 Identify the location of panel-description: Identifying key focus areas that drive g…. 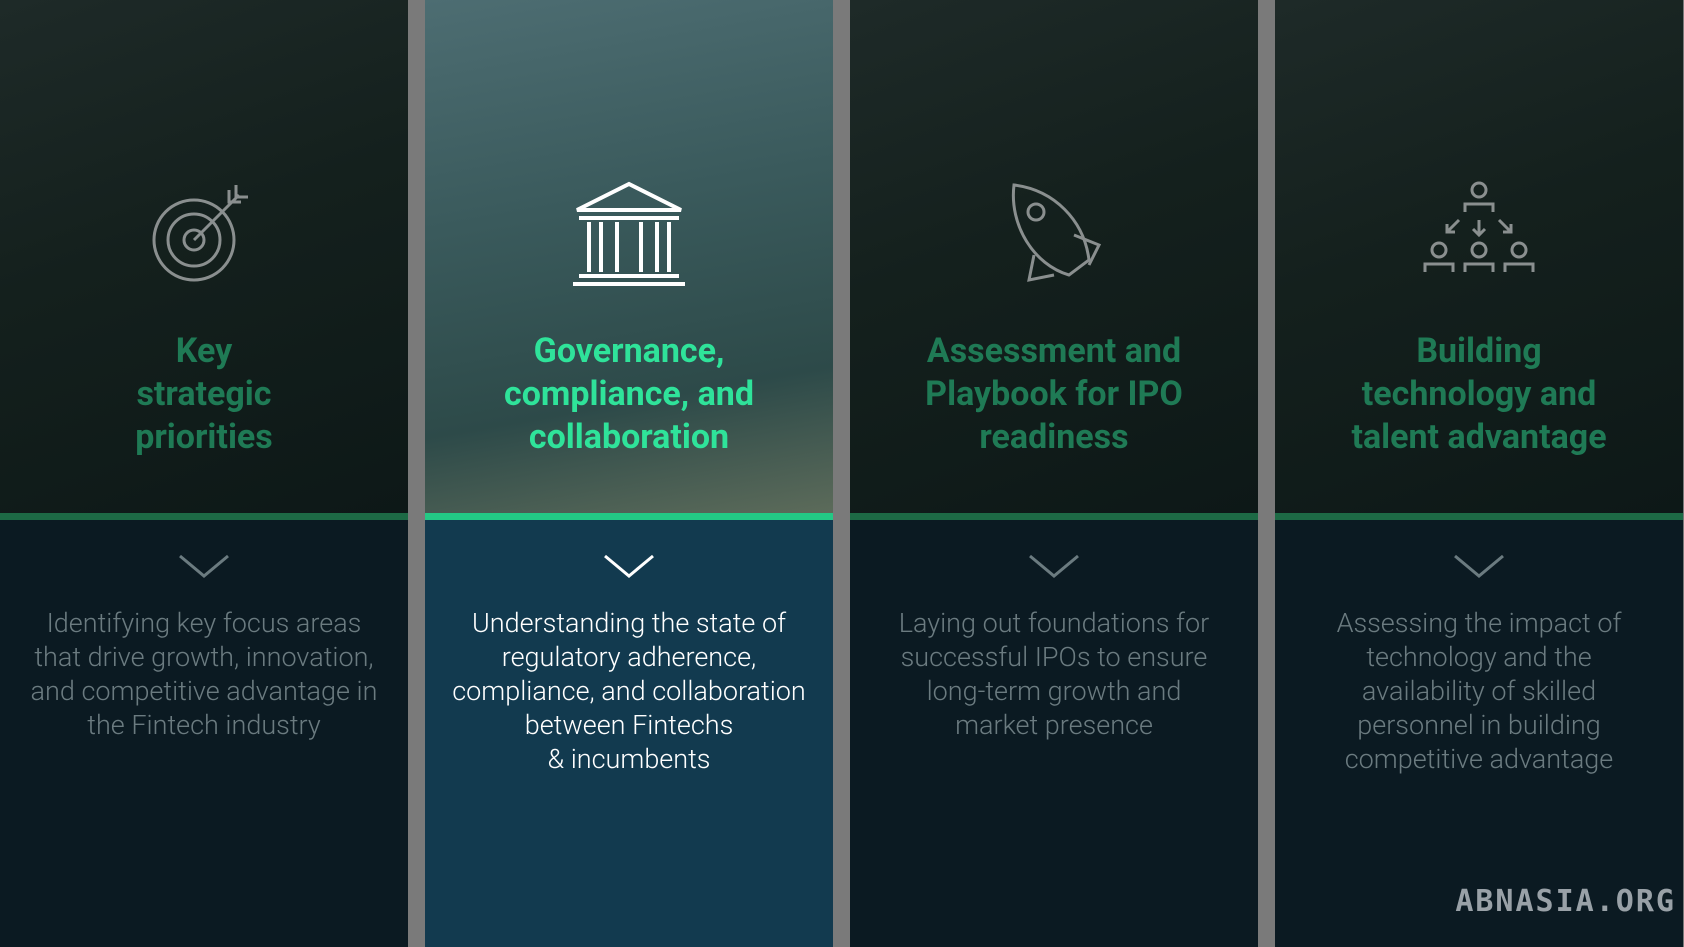
(204, 674).